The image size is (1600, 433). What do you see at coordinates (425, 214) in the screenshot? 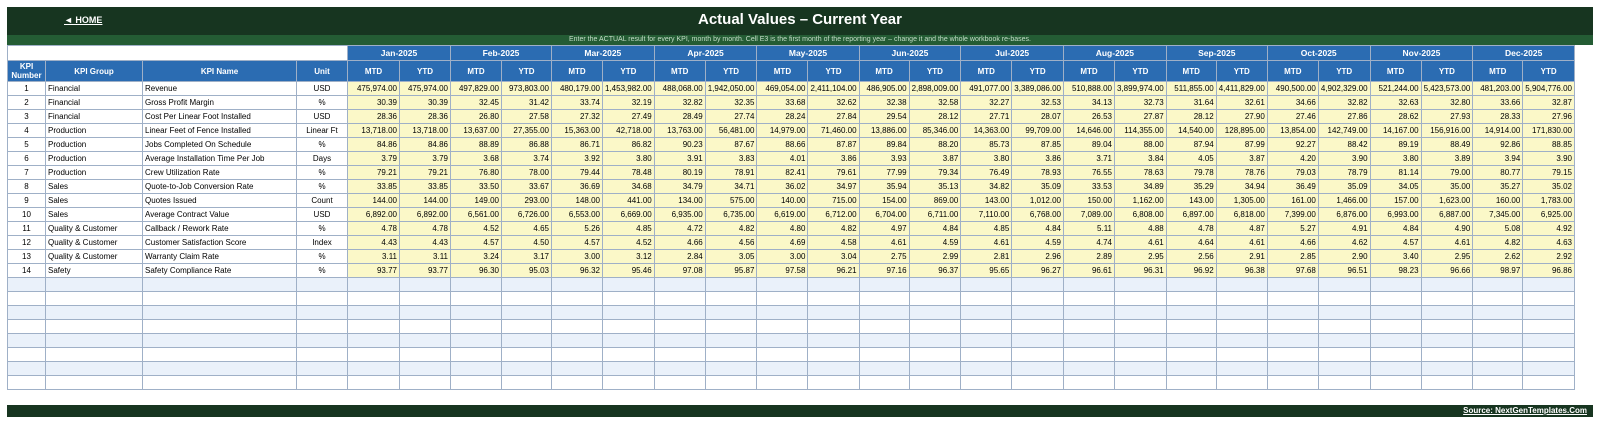
I see `ytd-value-cell: 6,892.00` at bounding box center [425, 214].